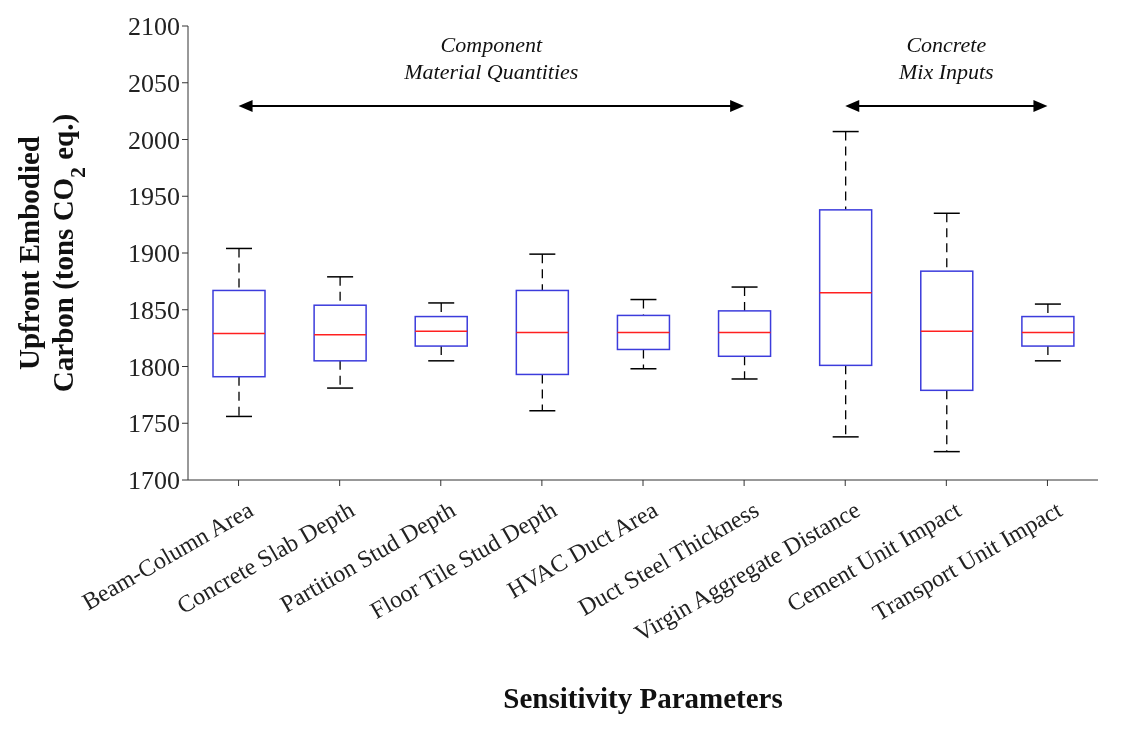 This screenshot has width=1125, height=732. Describe the element at coordinates (154, 140) in the screenshot. I see `y-tick-label: 2000` at that location.